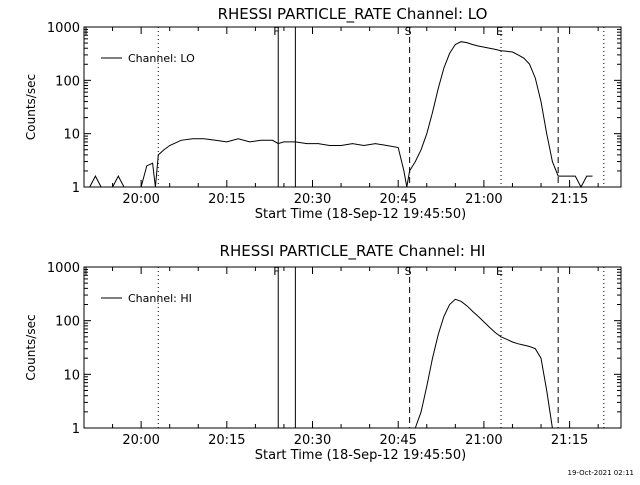  Describe the element at coordinates (63, 28) in the screenshot. I see `y-tick-label: 1000` at that location.